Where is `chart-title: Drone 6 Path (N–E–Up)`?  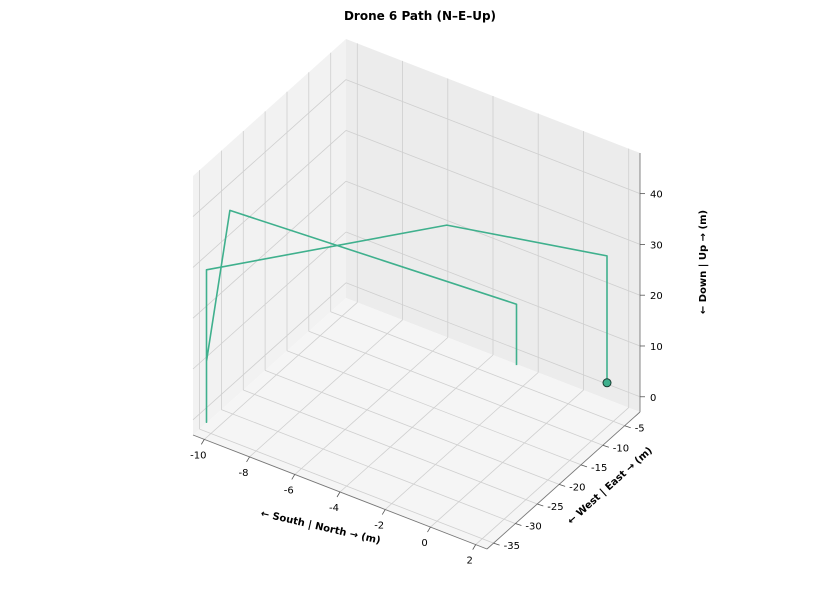 chart-title: Drone 6 Path (N–E–Up) is located at coordinates (420, 16).